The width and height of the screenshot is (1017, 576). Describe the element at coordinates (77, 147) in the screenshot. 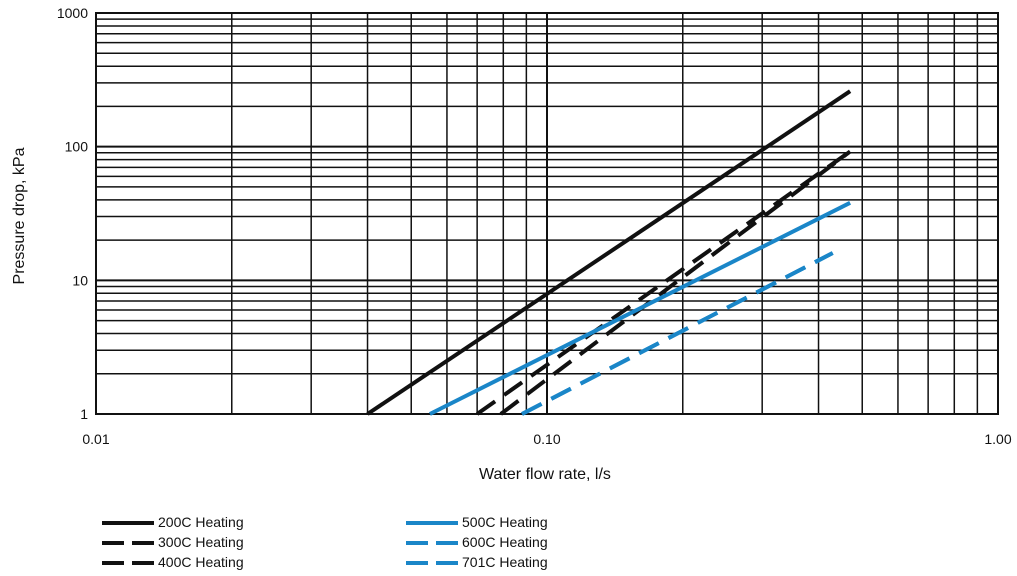

I see `y-tick-label: 100` at that location.